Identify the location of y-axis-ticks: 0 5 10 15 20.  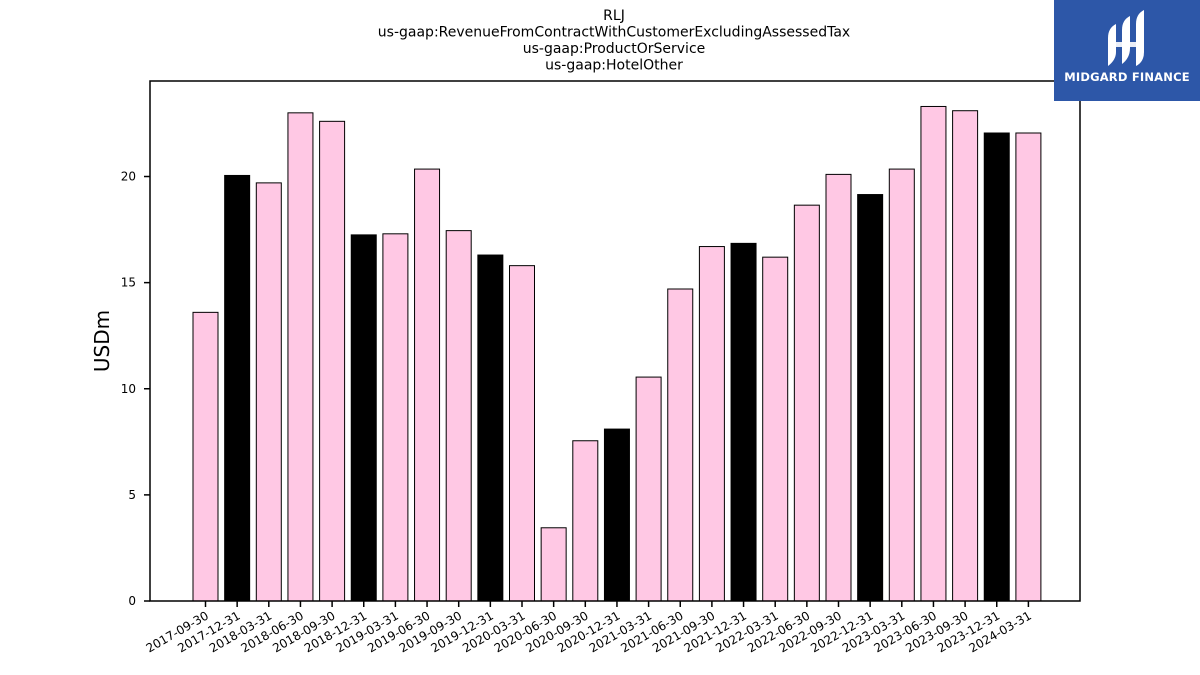
(135, 389).